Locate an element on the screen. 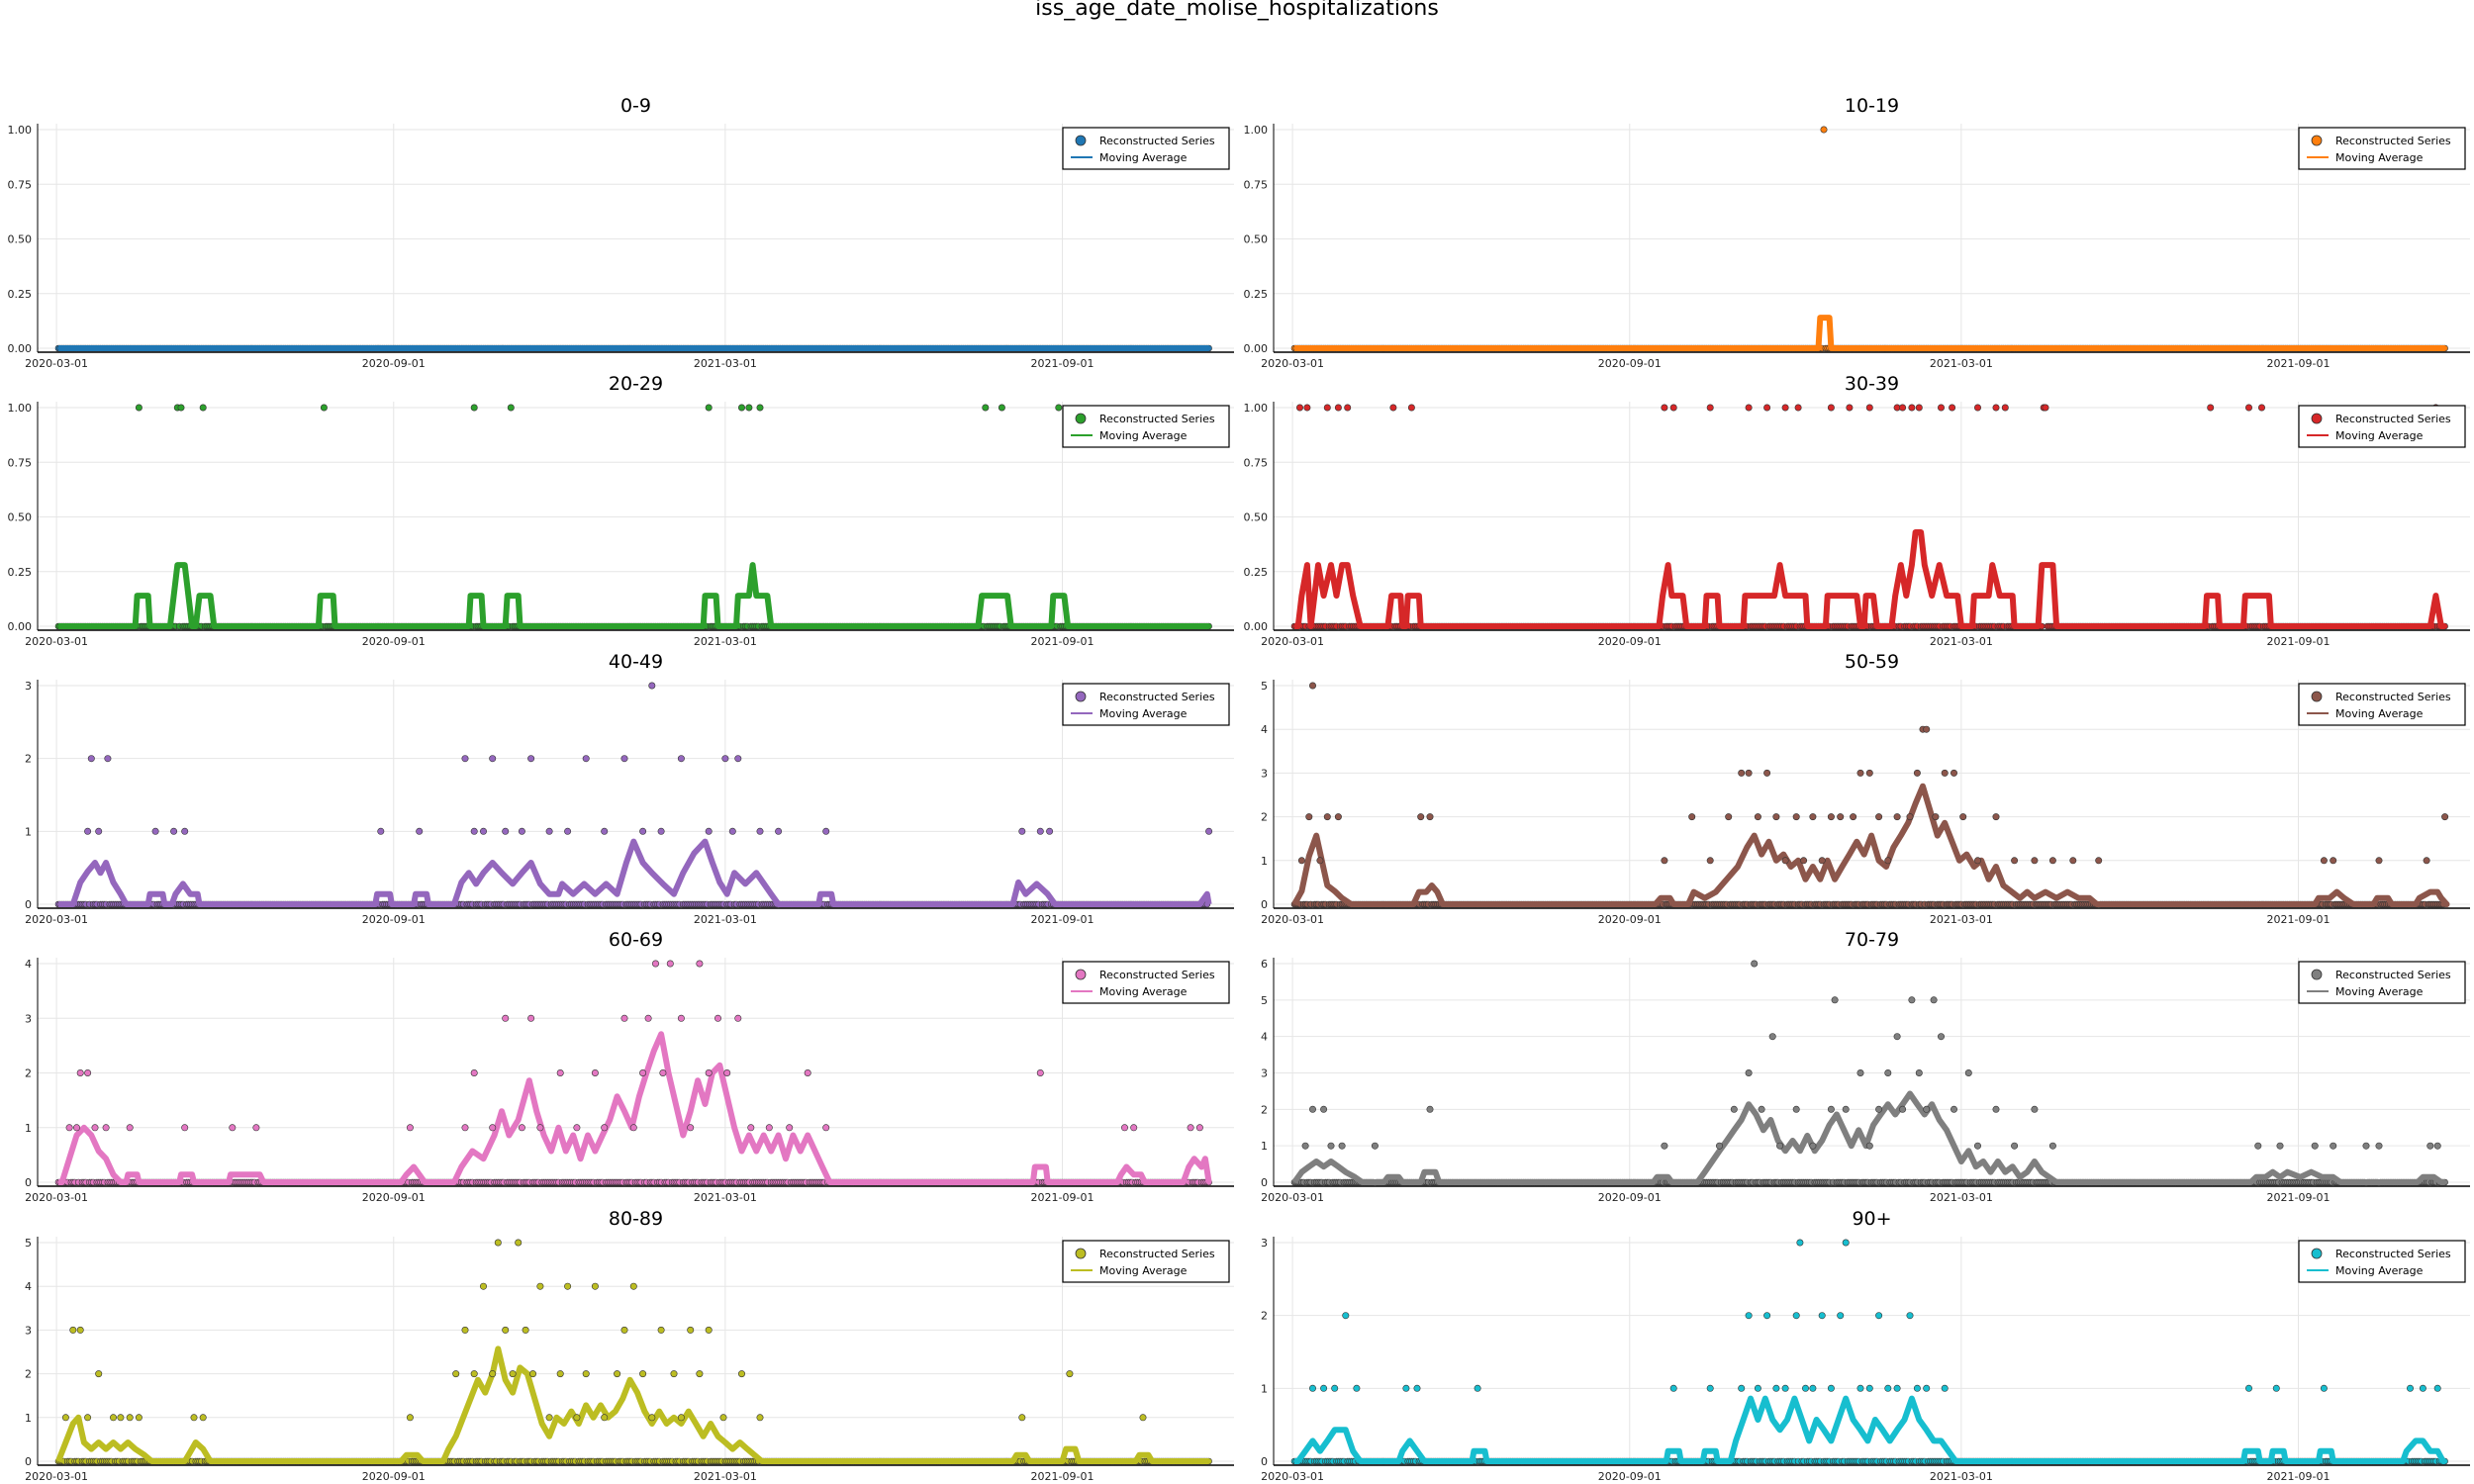 The height and width of the screenshot is (1484, 2474). y-tick-label: 0.00 is located at coordinates (21, 348).